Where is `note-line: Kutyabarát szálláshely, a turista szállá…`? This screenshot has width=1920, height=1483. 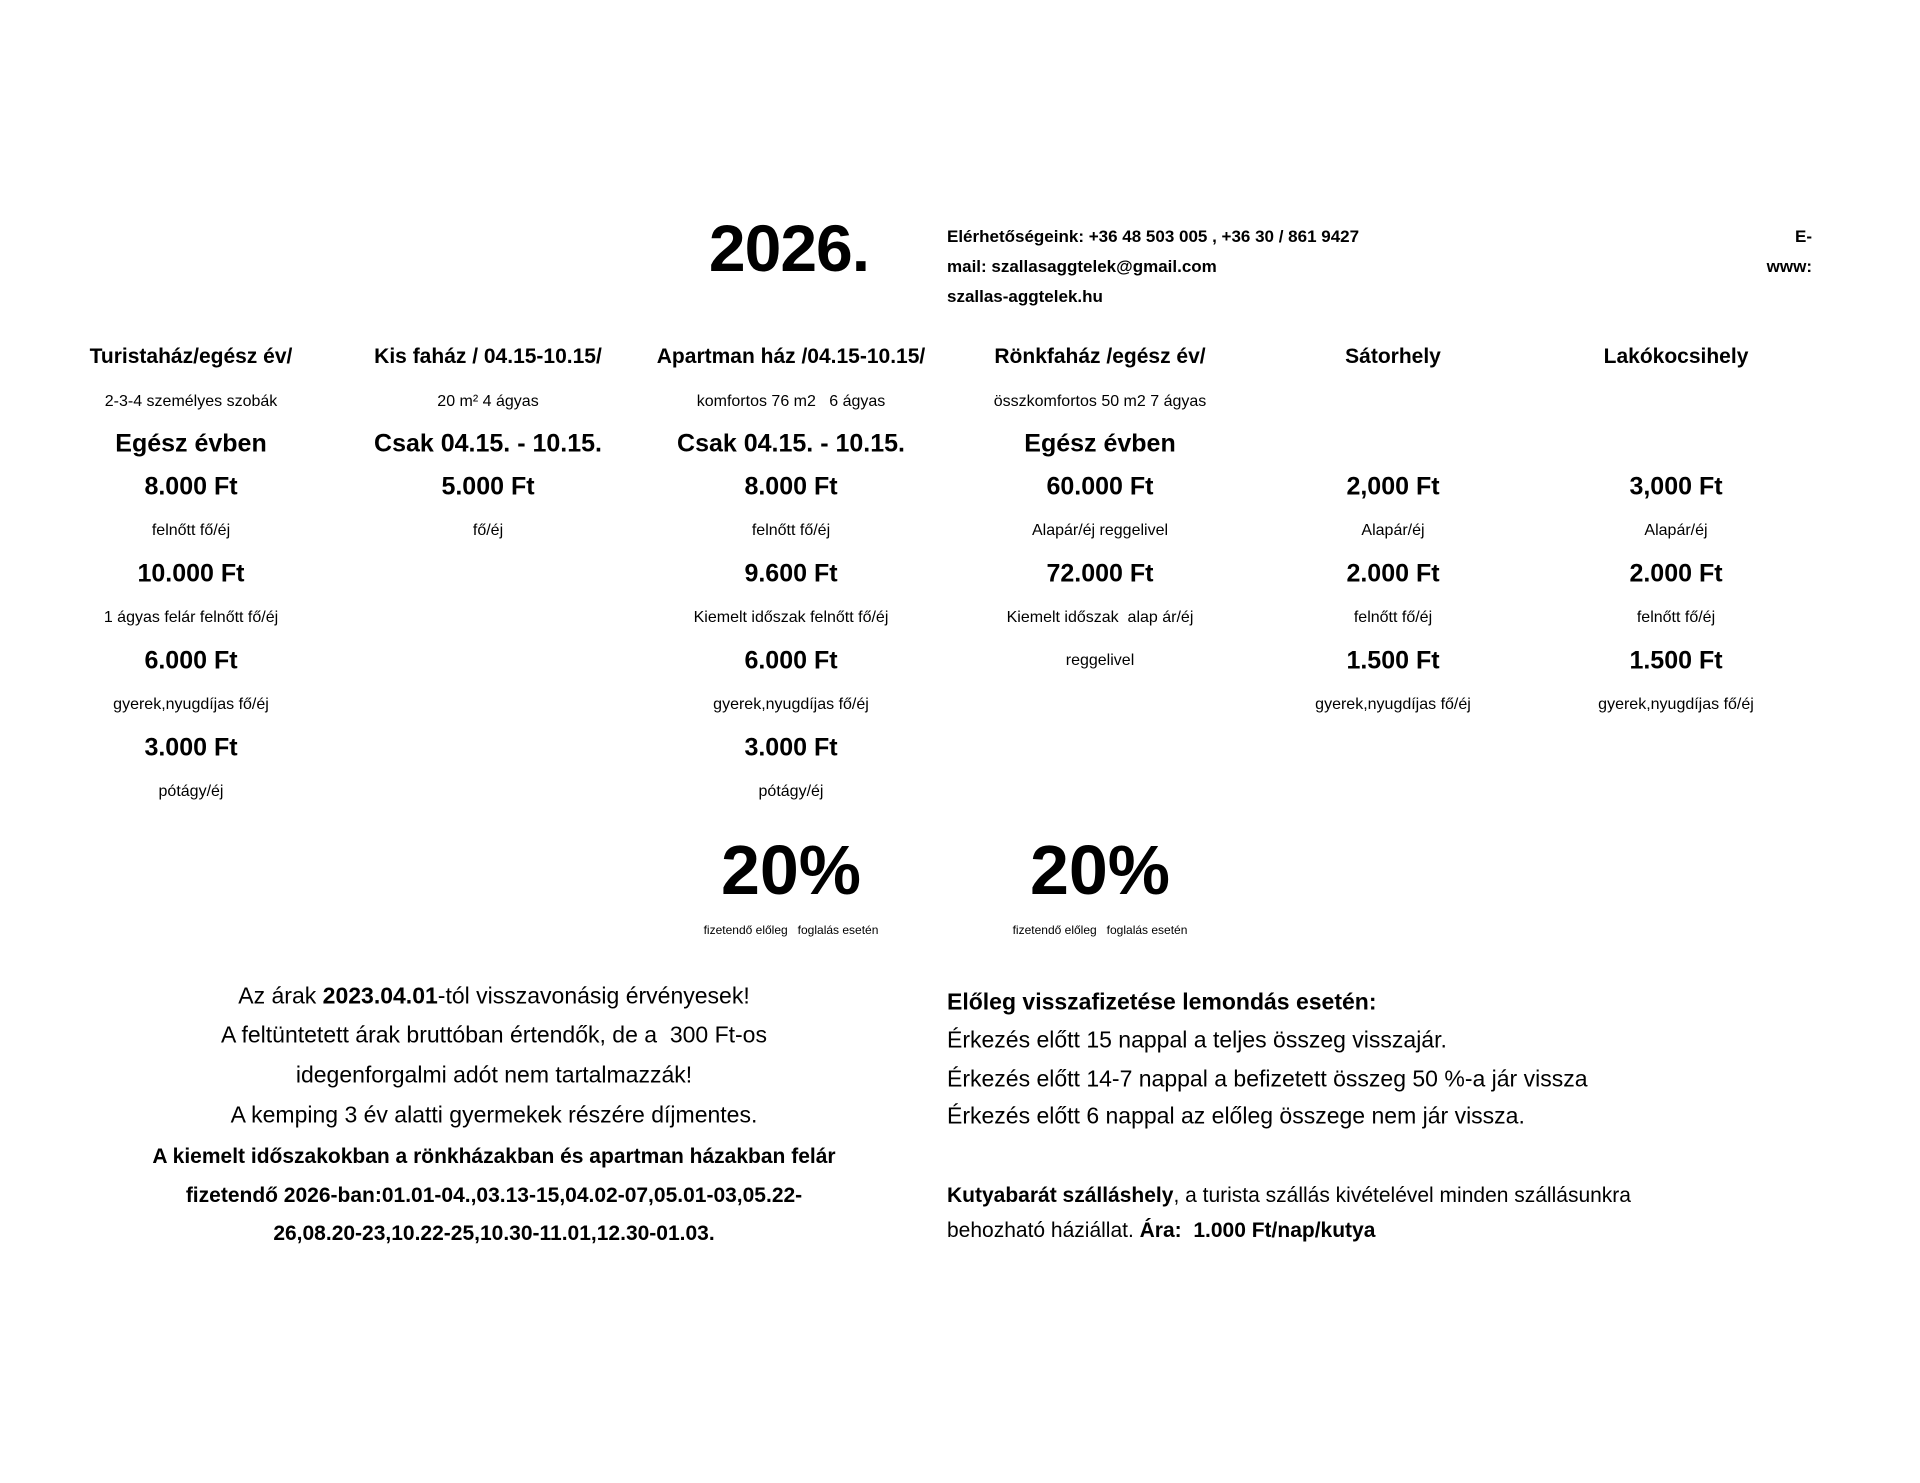
note-line: Kutyabarát szálláshely, a turista szállá… is located at coordinates (1289, 1196).